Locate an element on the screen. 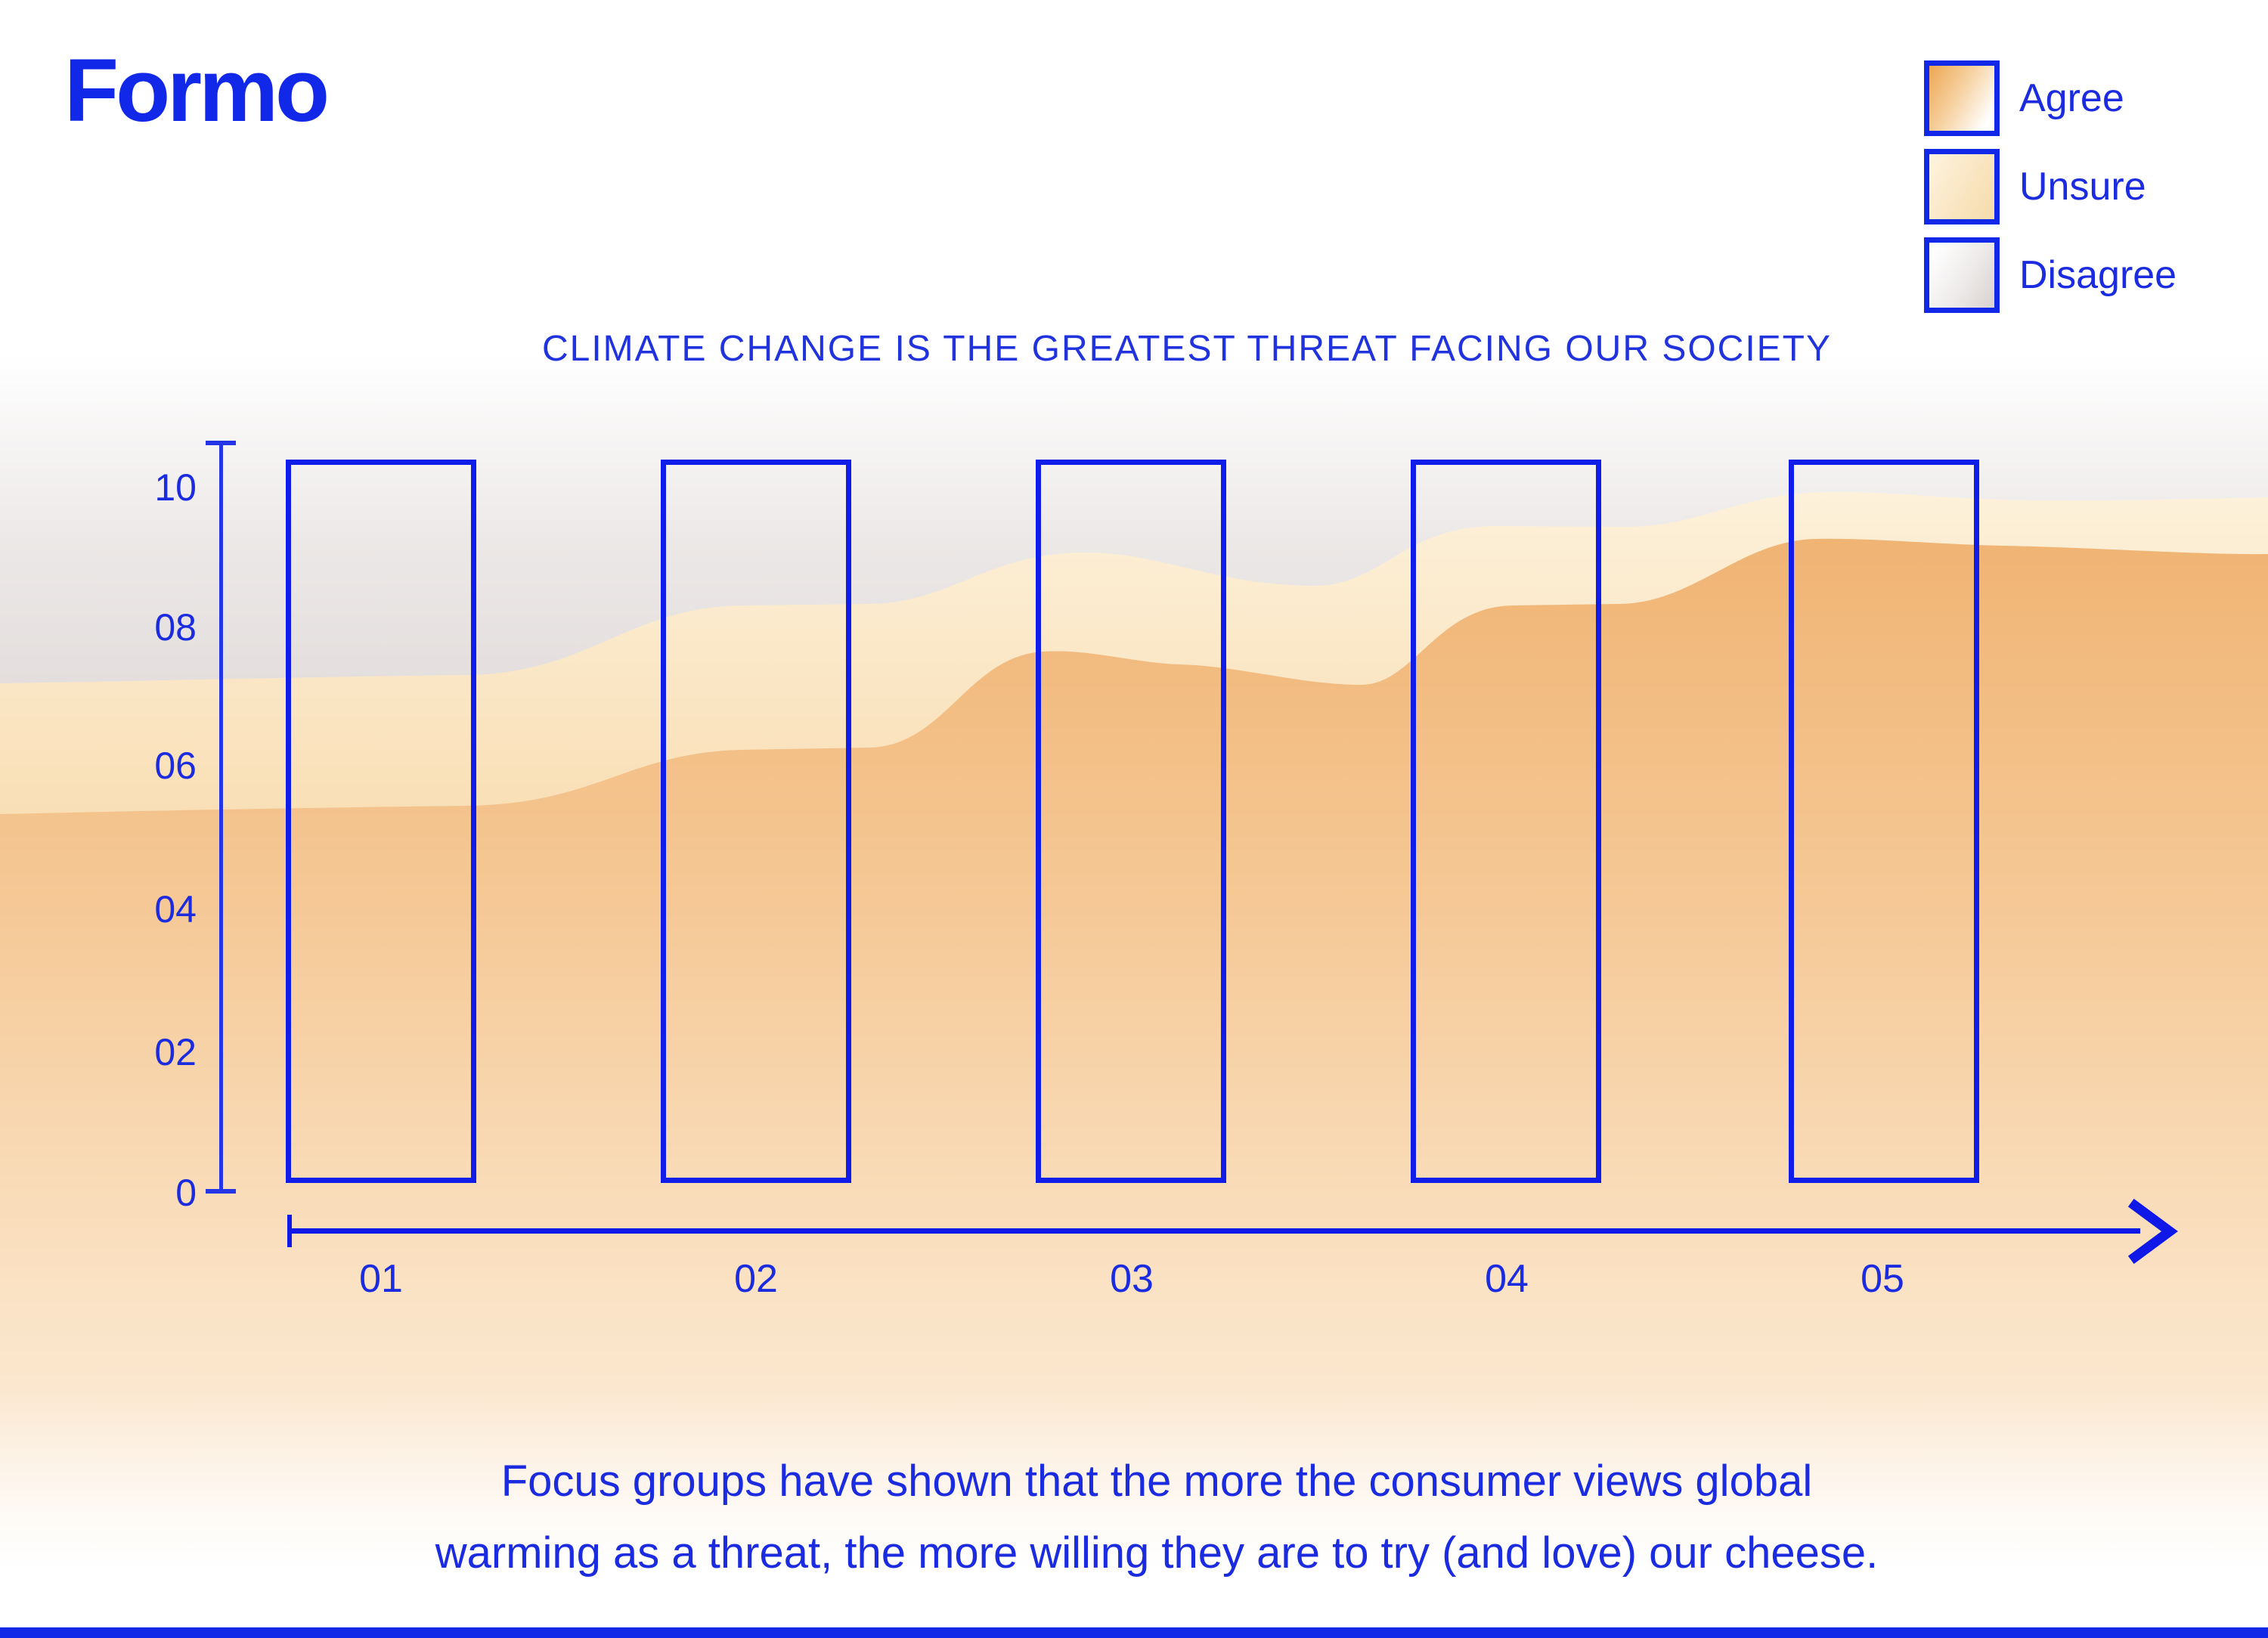 Image resolution: width=2268 pixels, height=1638 pixels. x-tick-01: 01 is located at coordinates (381, 1279).